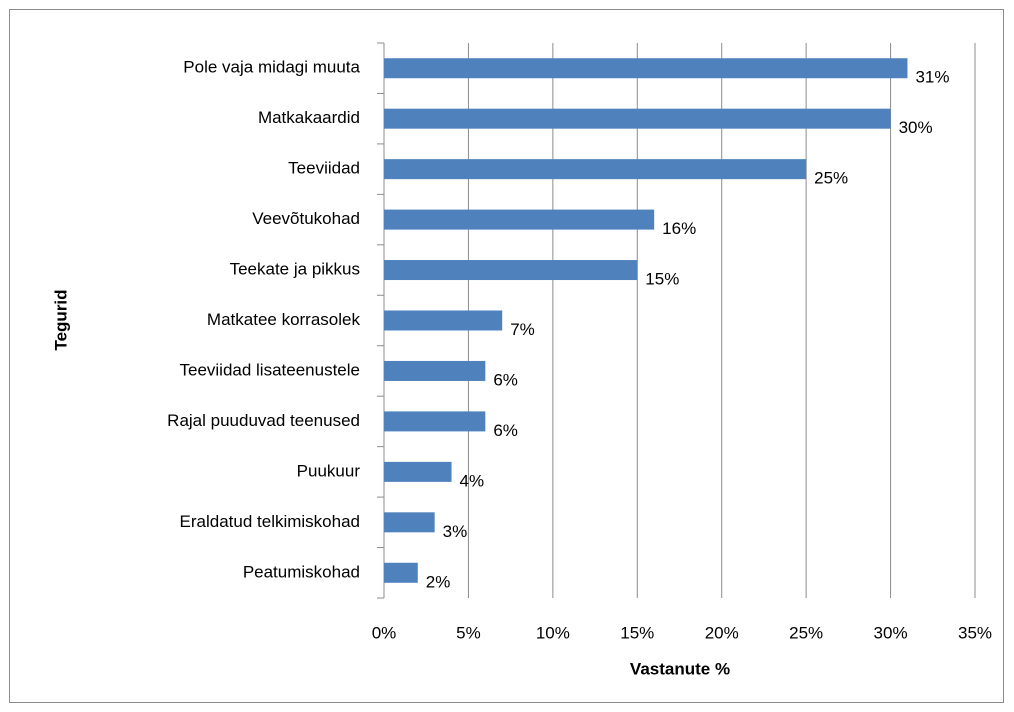  Describe the element at coordinates (295, 269) in the screenshot. I see `y-tick-label: Teekate ja pikkus` at that location.